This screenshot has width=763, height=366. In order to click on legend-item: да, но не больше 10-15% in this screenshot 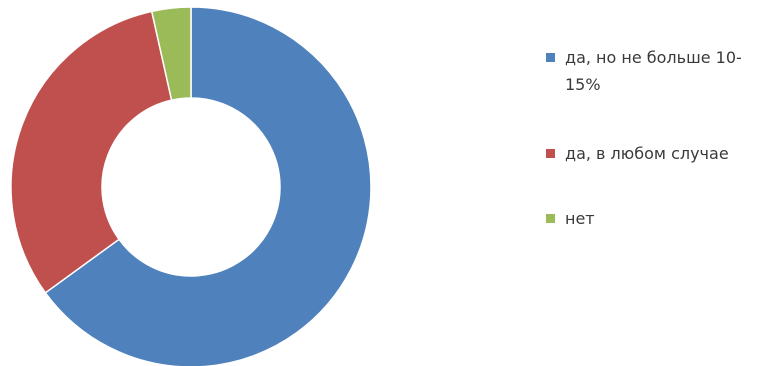, I will do `click(651, 71)`.